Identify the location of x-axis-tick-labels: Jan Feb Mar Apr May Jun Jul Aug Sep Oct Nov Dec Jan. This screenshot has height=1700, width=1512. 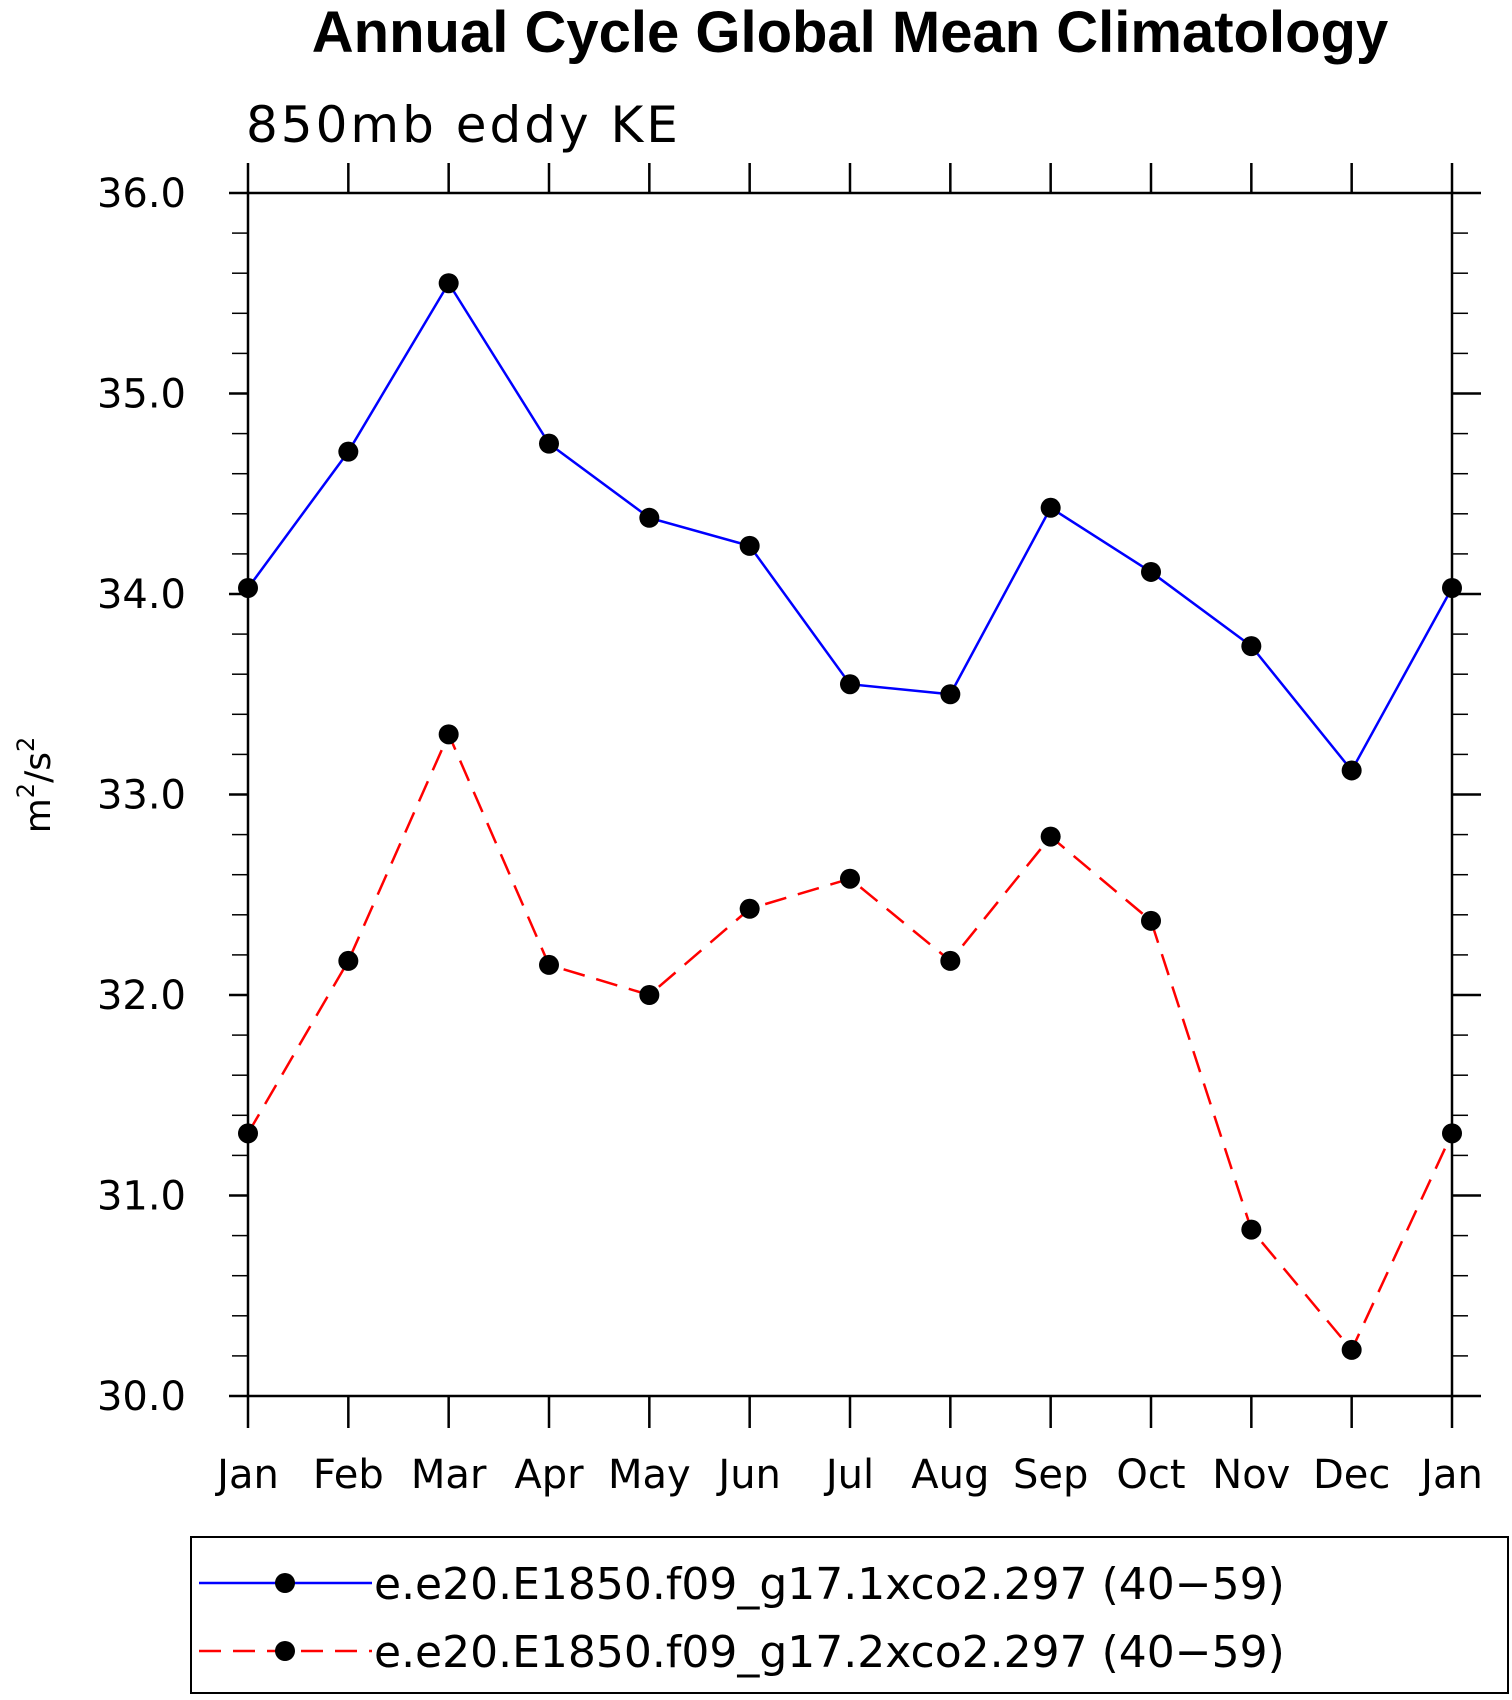
(848, 1475).